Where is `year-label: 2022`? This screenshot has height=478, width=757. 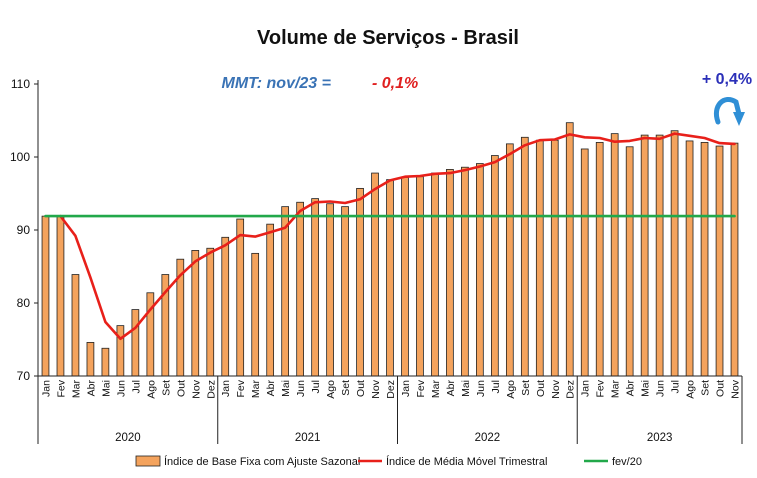 year-label: 2022 is located at coordinates (488, 438).